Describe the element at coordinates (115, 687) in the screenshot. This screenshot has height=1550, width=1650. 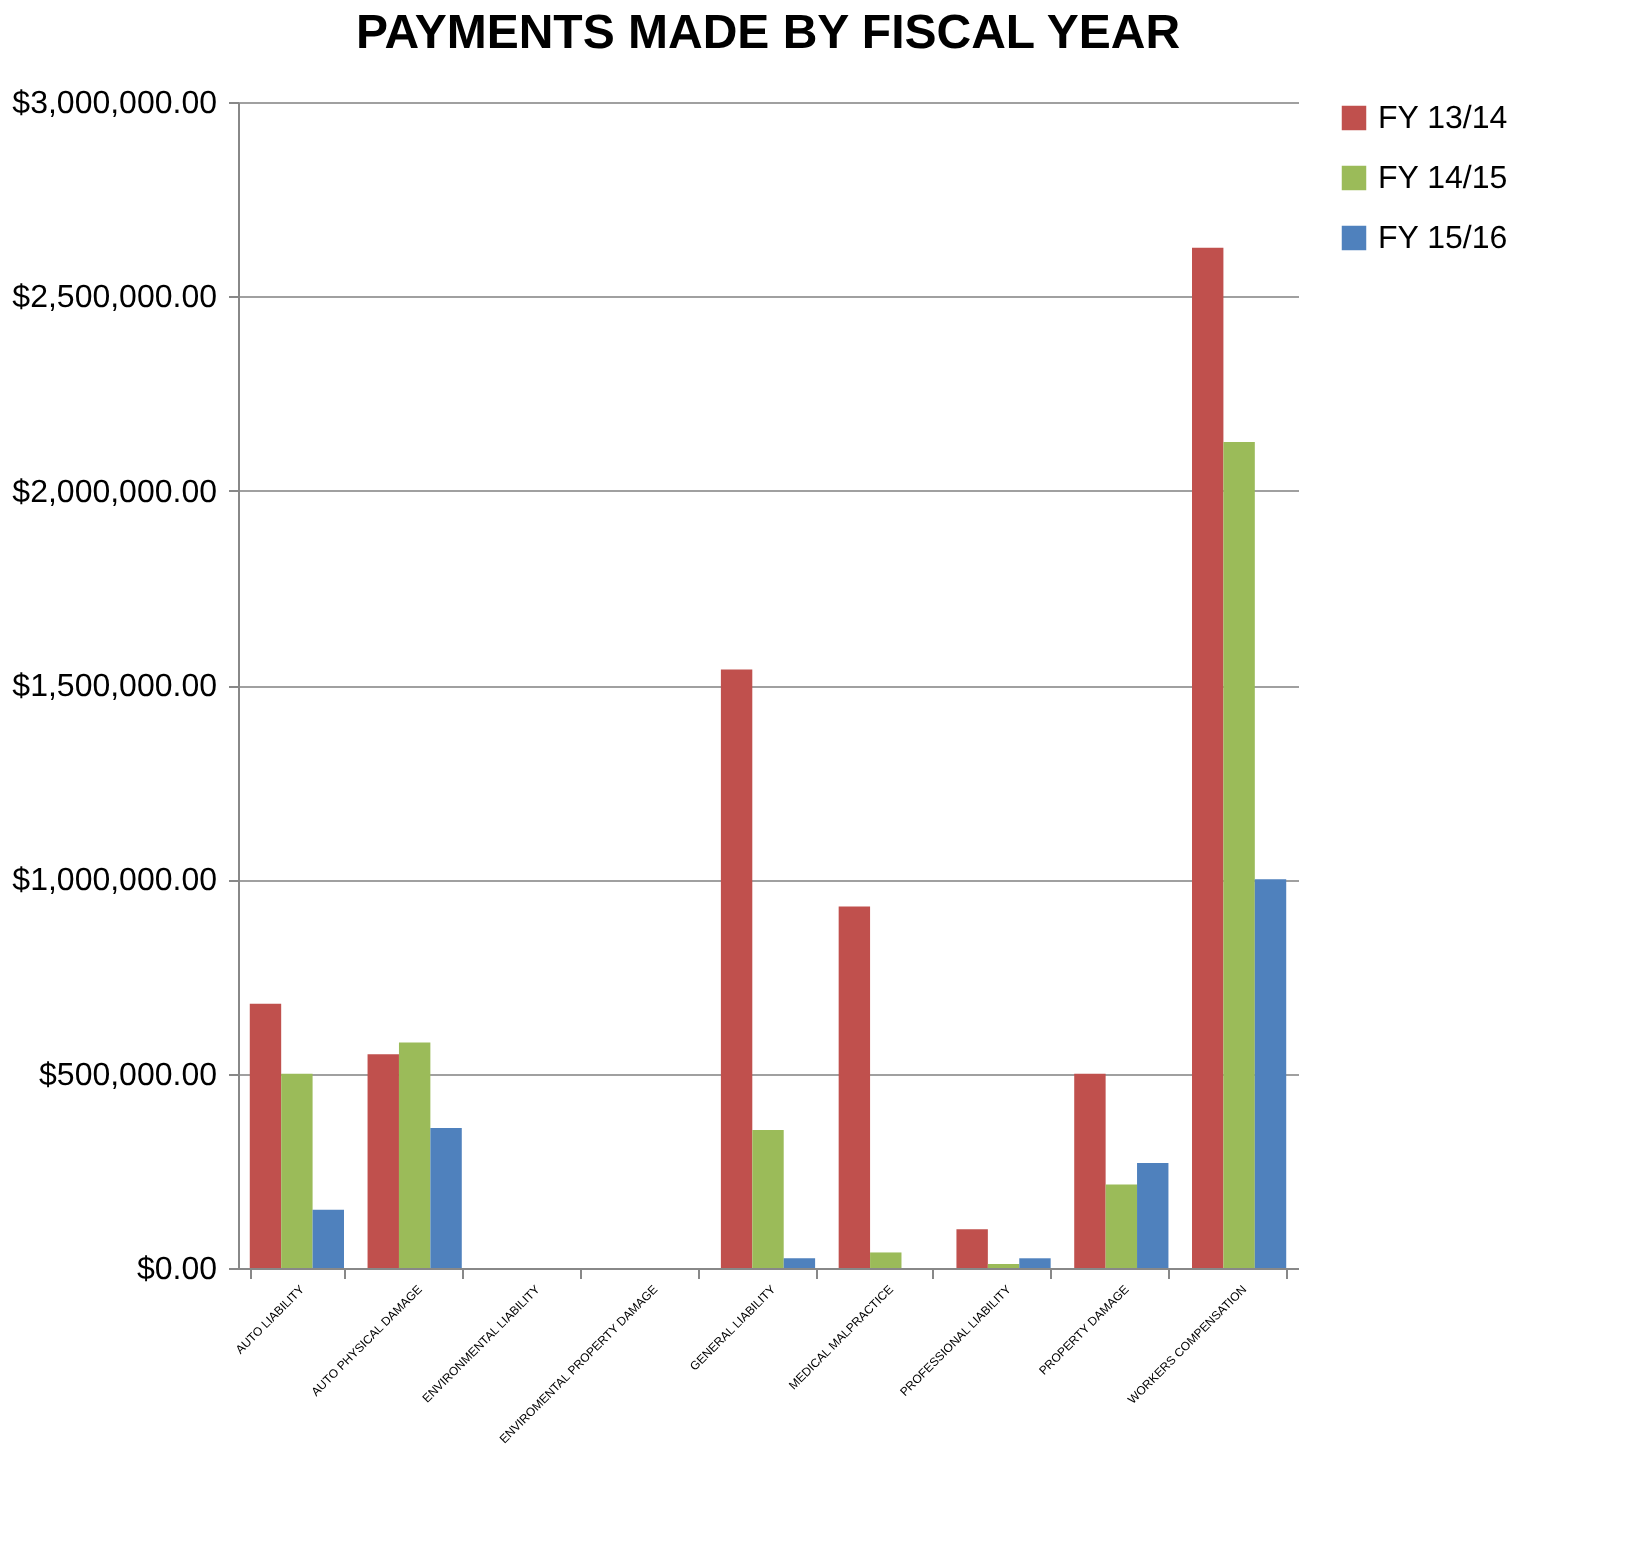
I see `y-tick-label: $1,500,000.00` at that location.